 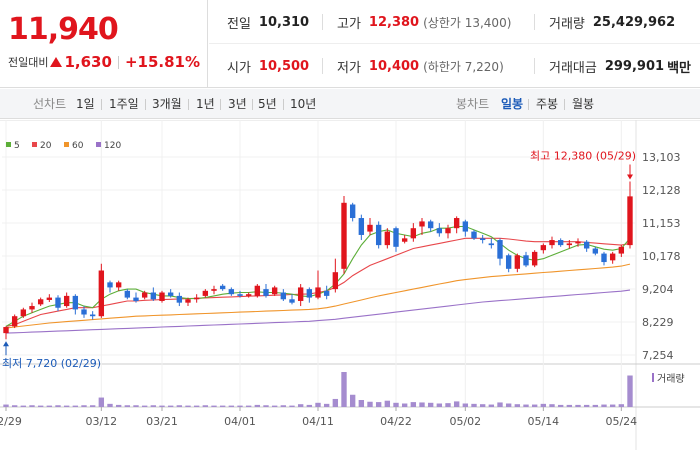 I want to click on y-tick-label: 7,254, so click(x=658, y=355).